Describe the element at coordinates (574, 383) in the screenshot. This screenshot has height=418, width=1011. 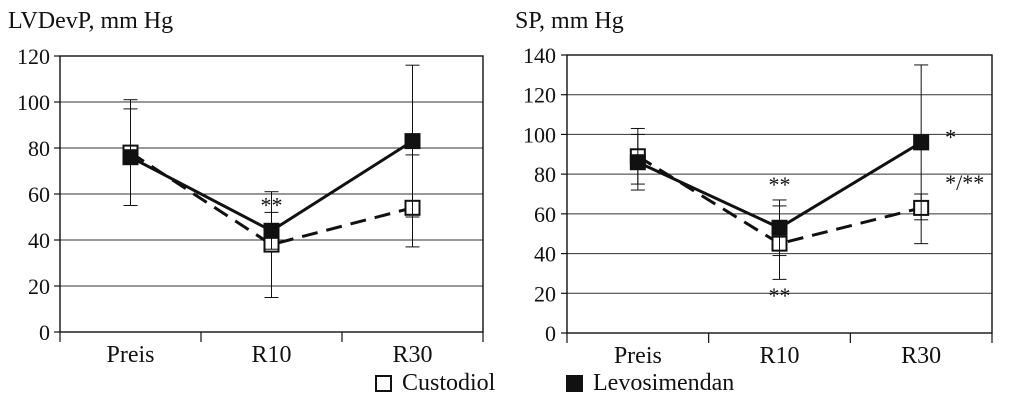
I see `levosimendan-legend-marker` at that location.